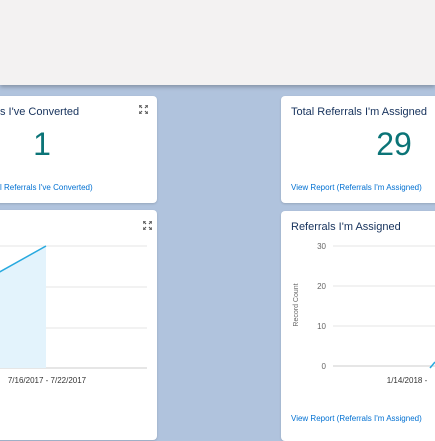 The width and height of the screenshot is (435, 441). What do you see at coordinates (321, 326) in the screenshot?
I see `y-tick-label: 10` at bounding box center [321, 326].